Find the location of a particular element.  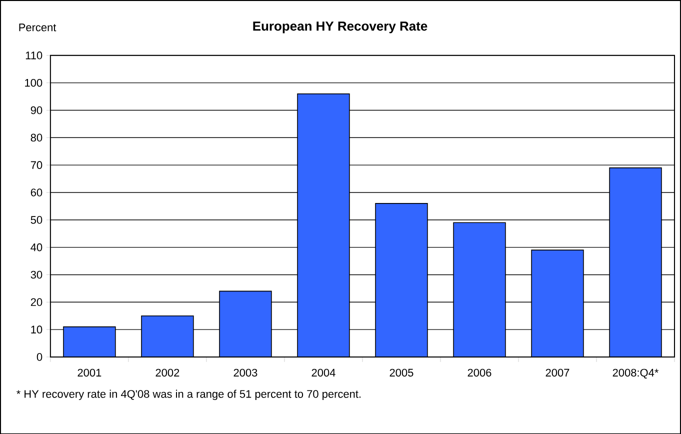

x-tick-label: 2006 is located at coordinates (480, 372).